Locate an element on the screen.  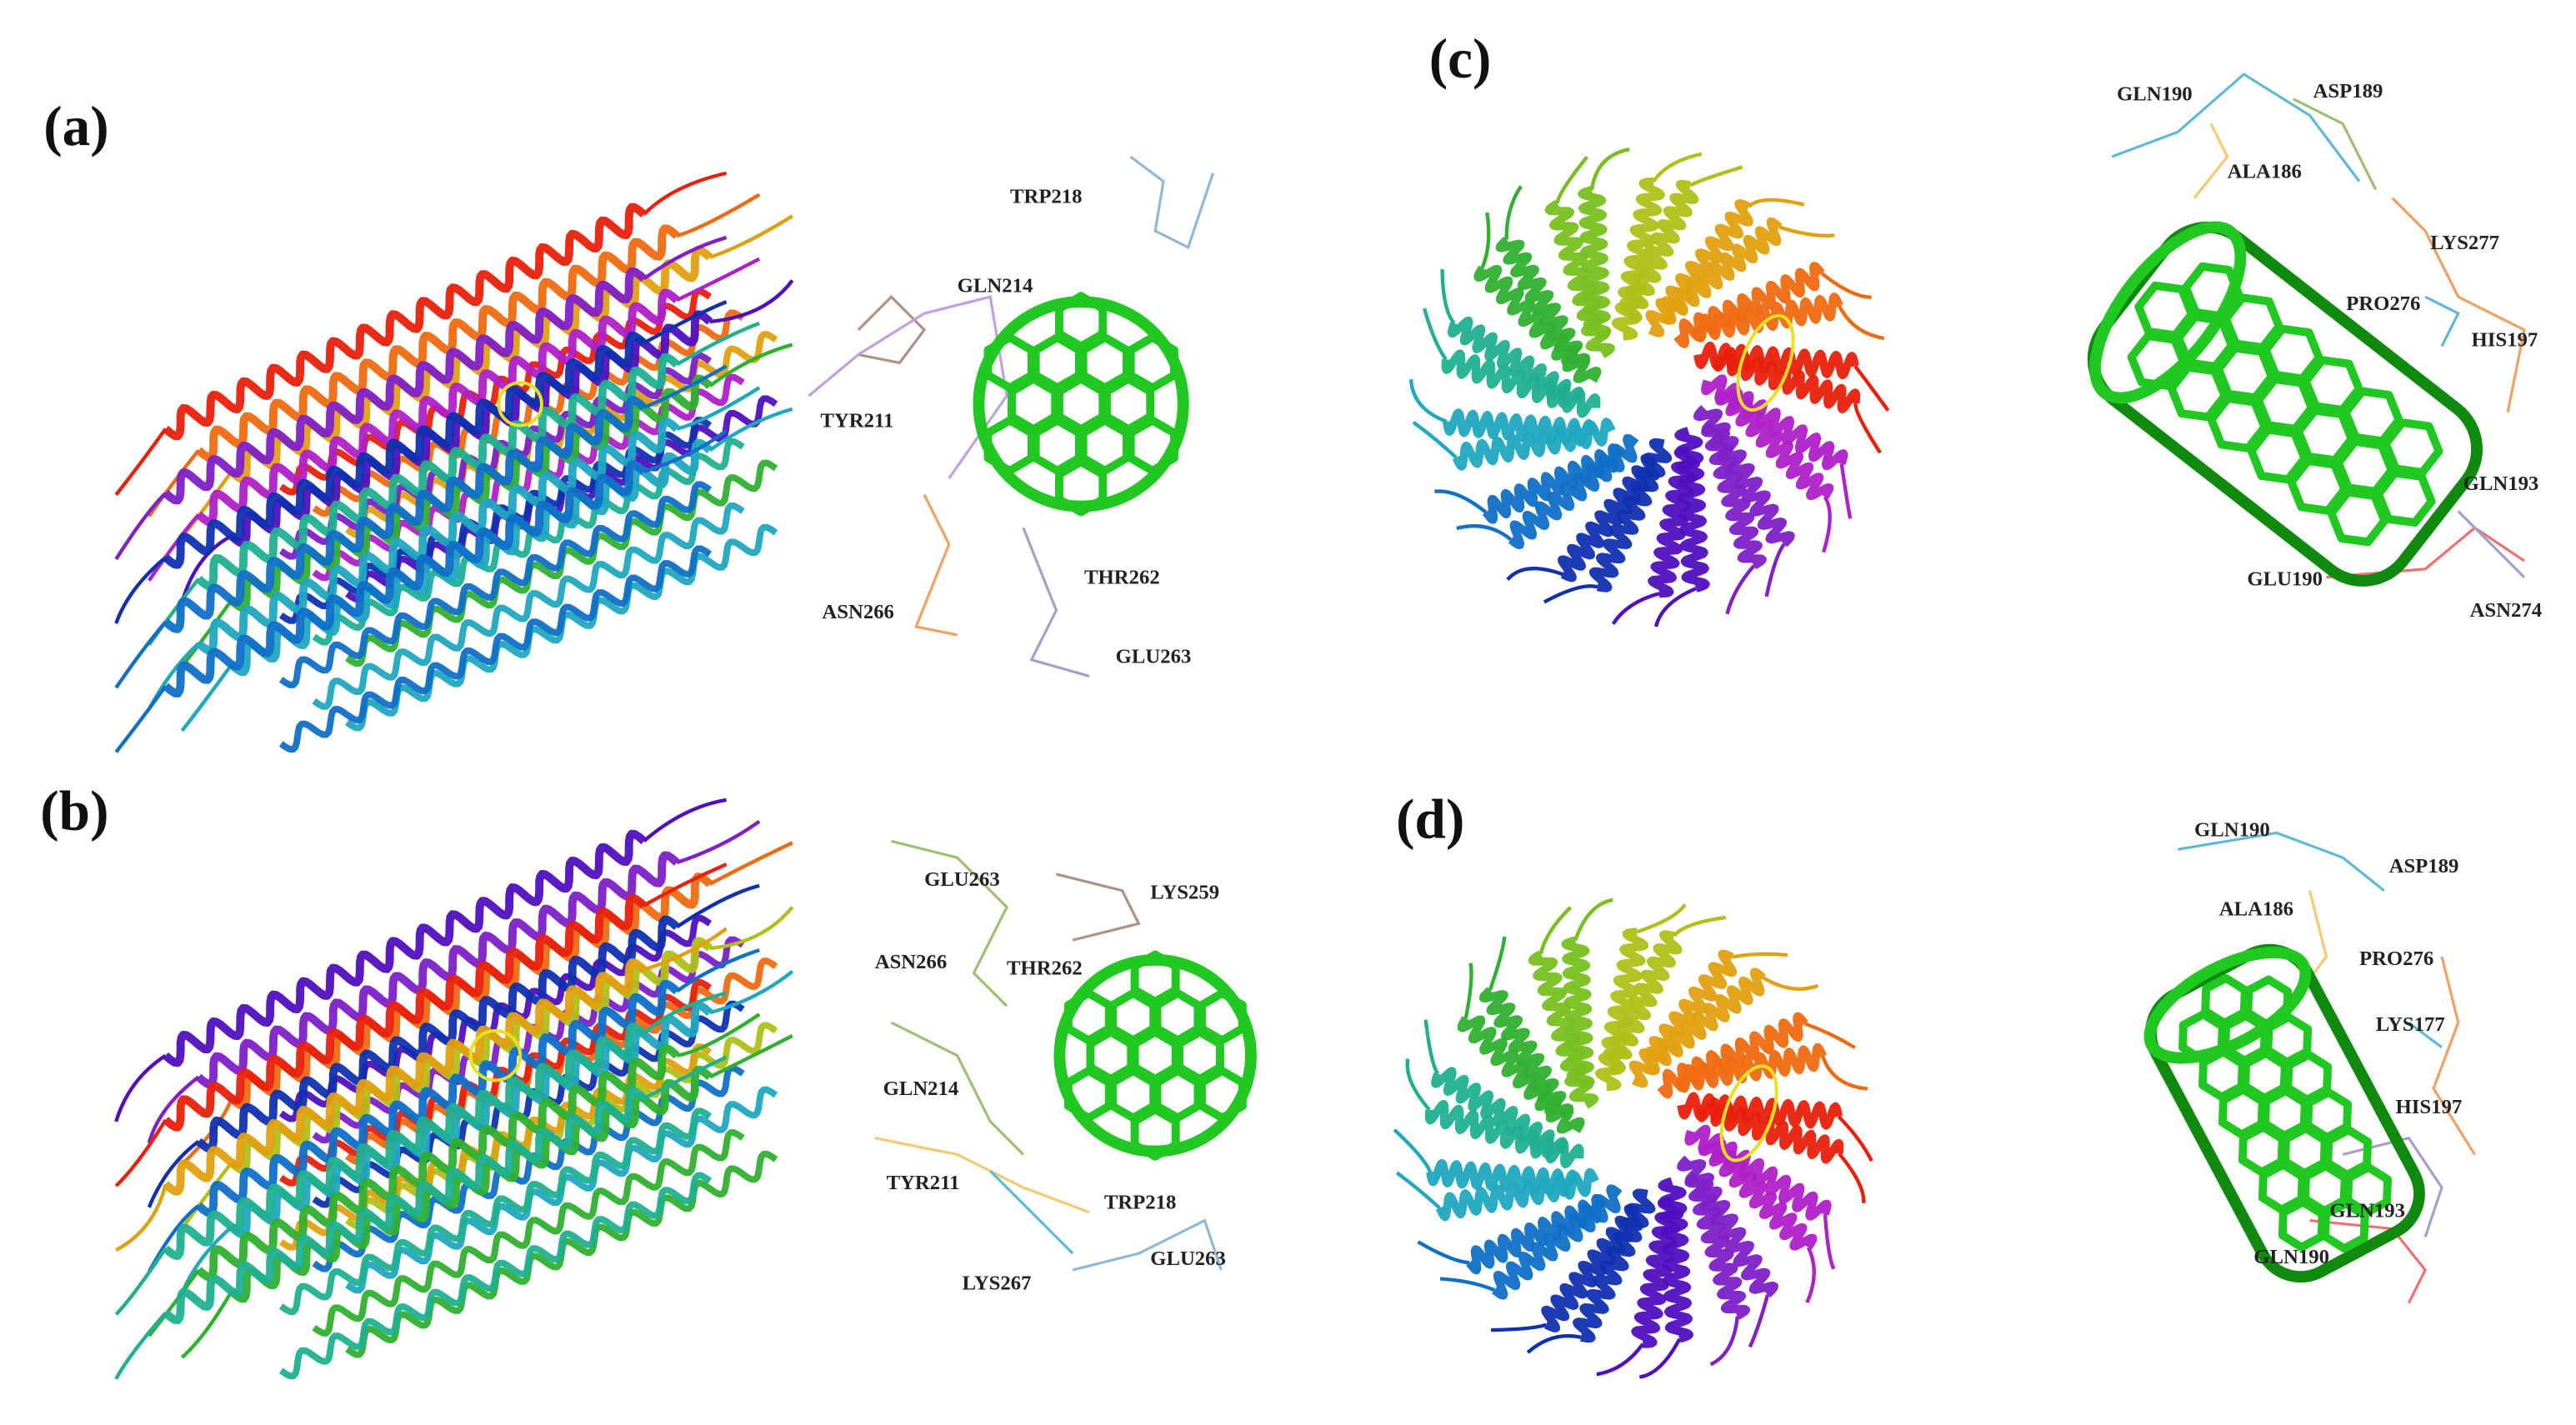
residue-label: GLN193 is located at coordinates (2501, 483).